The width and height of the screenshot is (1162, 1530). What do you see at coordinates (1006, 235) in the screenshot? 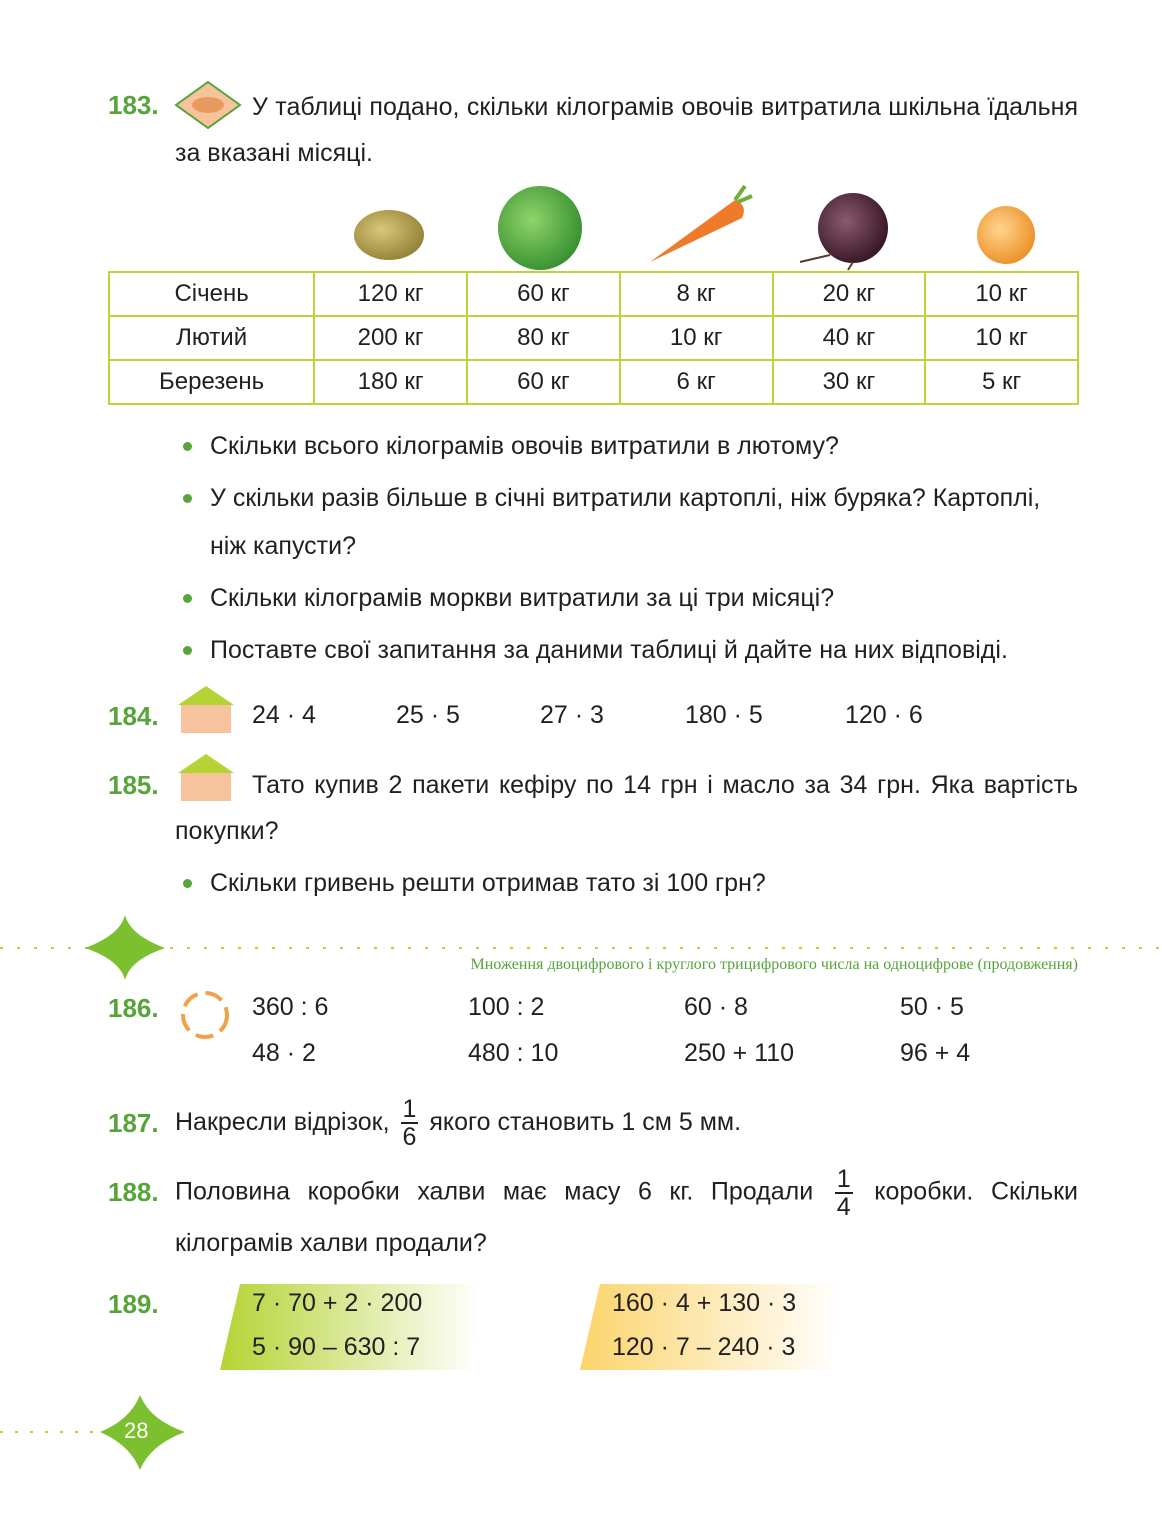
I see `onion` at bounding box center [1006, 235].